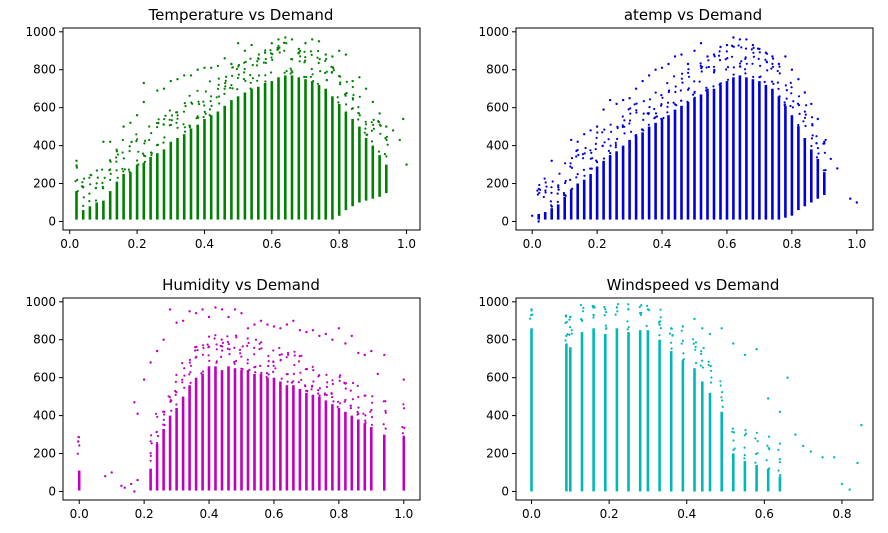 This screenshot has height=533, width=888. Describe the element at coordinates (686, 514) in the screenshot. I see `x-tick-label: 0.4` at that location.